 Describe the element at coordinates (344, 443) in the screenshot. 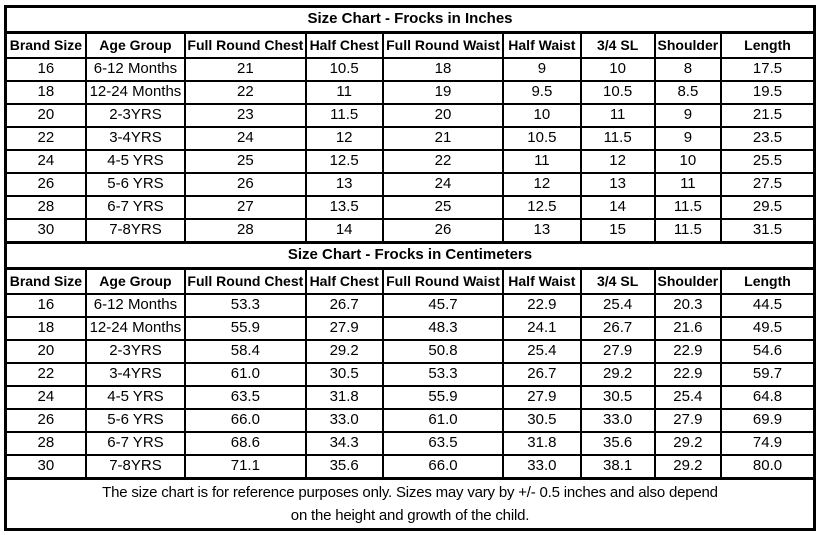

I see `cell: 34.3` at that location.